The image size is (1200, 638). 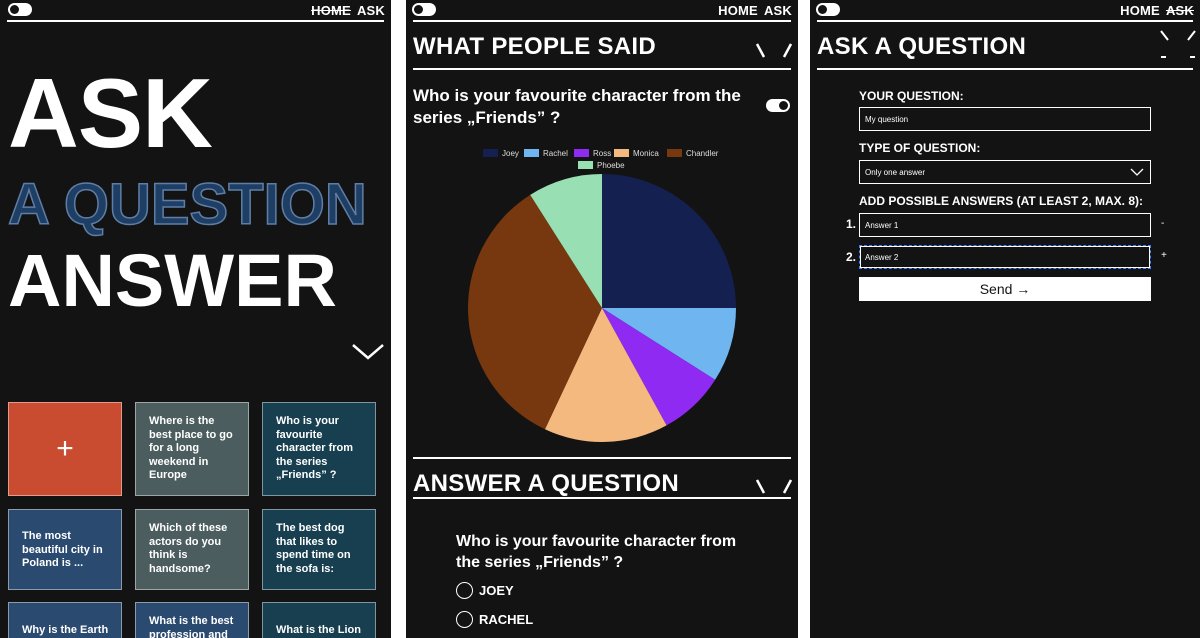 What do you see at coordinates (566, 241) in the screenshot?
I see `pie-slice-phoebe` at bounding box center [566, 241].